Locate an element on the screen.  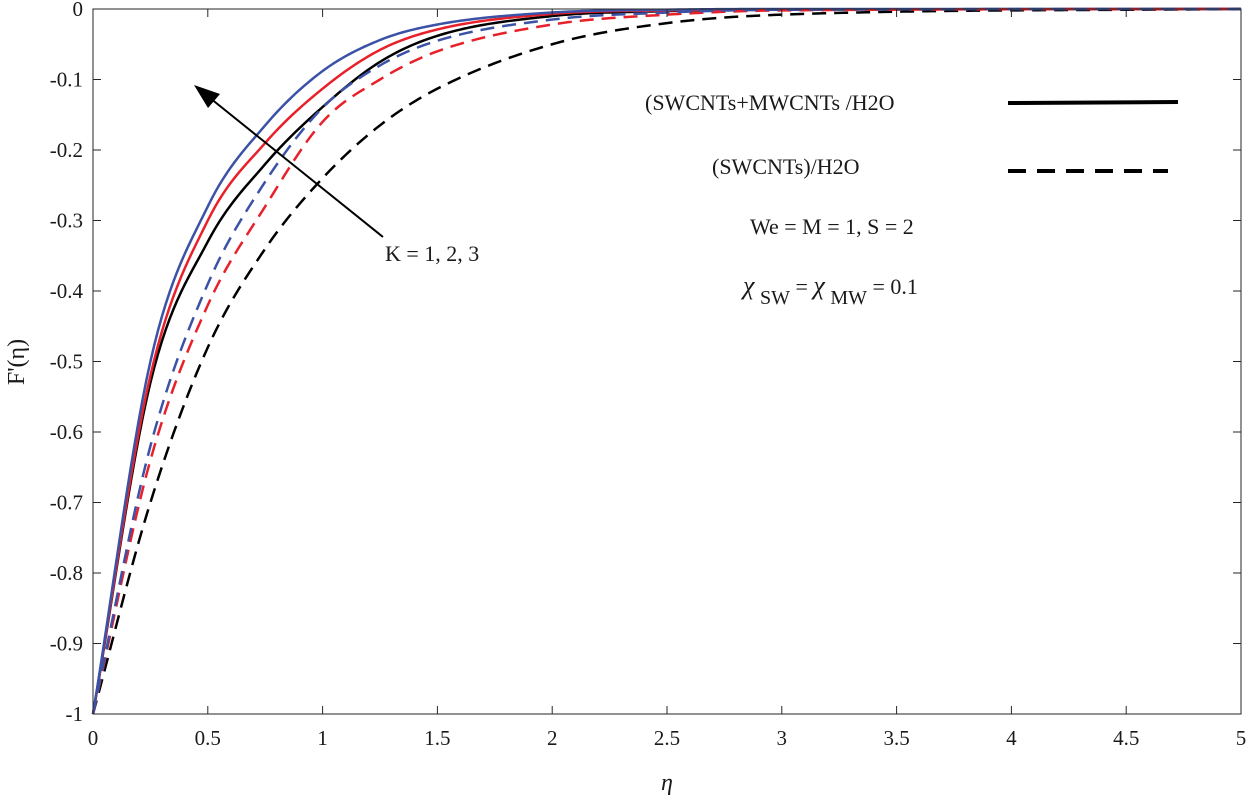
x-tick-label: 5 is located at coordinates (1241, 738).